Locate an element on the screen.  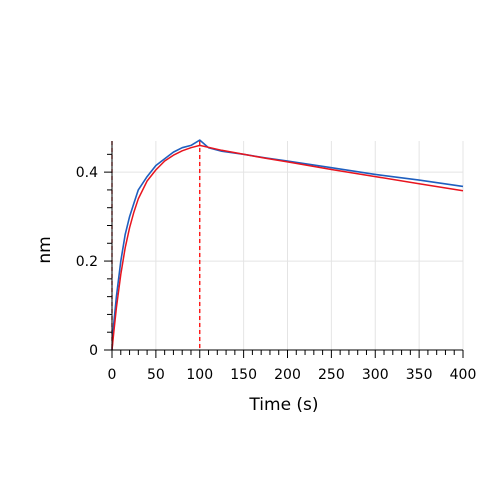
y-tick-label: 0.4 is located at coordinates (87, 173).